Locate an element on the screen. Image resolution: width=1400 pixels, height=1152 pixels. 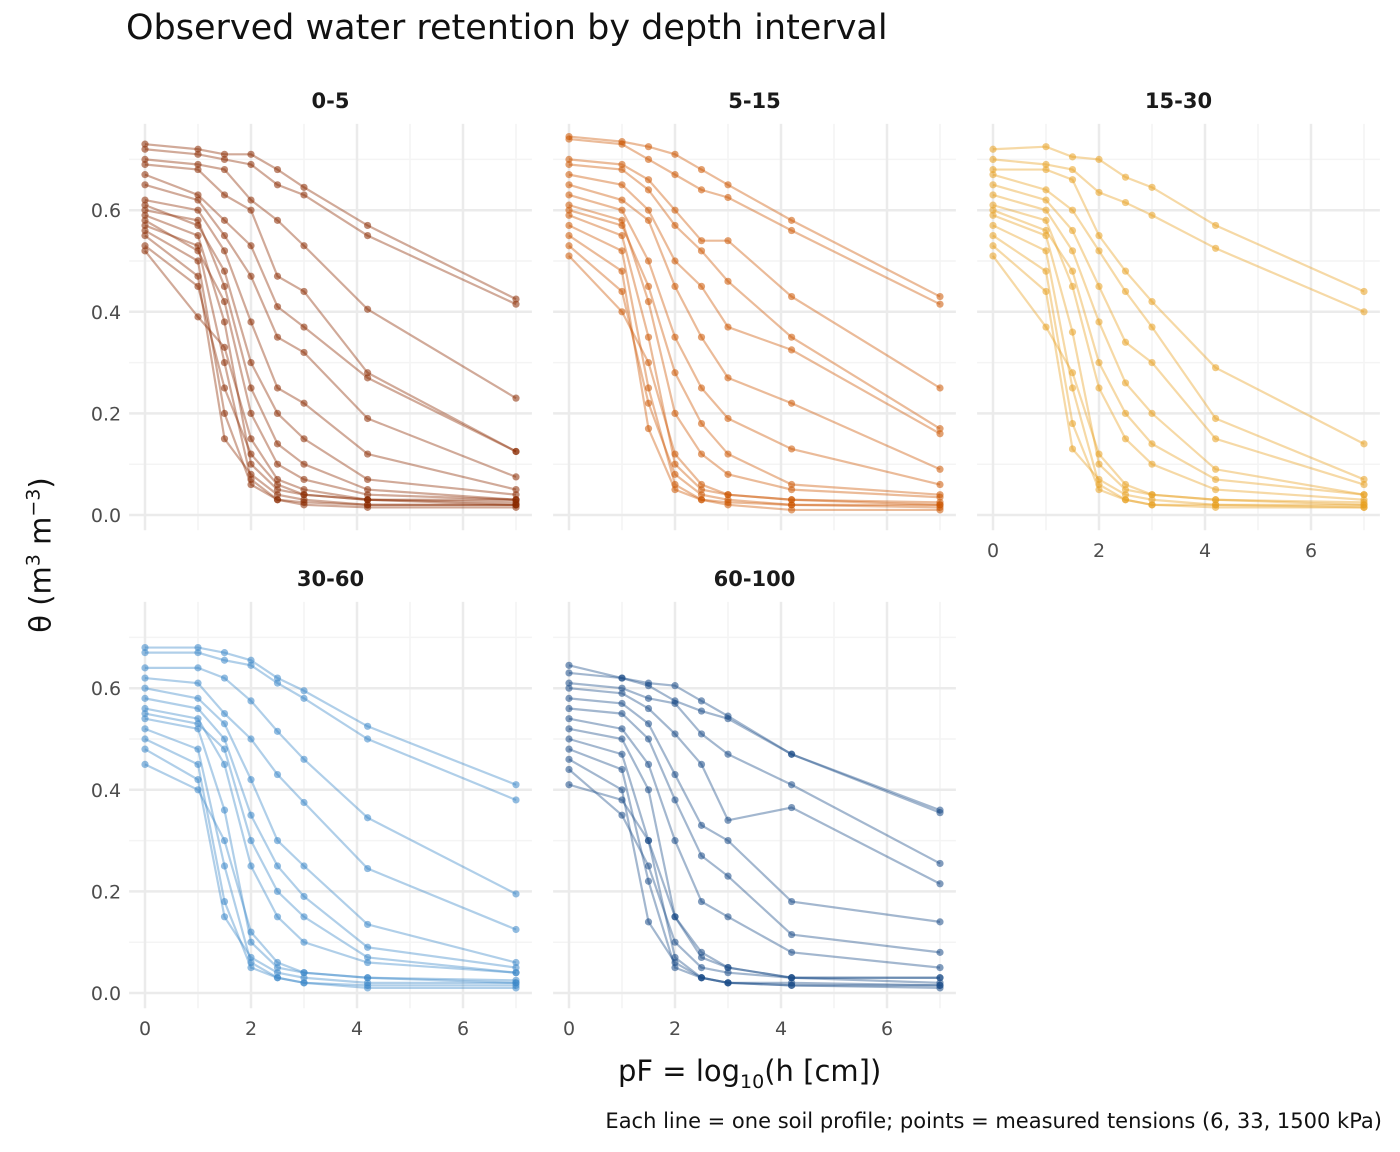
x-tick-label: 6 is located at coordinates (887, 1029).